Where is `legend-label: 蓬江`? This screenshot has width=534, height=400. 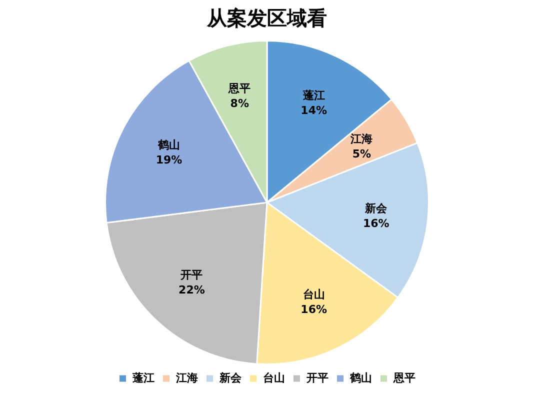 legend-label: 蓬江 is located at coordinates (142, 377).